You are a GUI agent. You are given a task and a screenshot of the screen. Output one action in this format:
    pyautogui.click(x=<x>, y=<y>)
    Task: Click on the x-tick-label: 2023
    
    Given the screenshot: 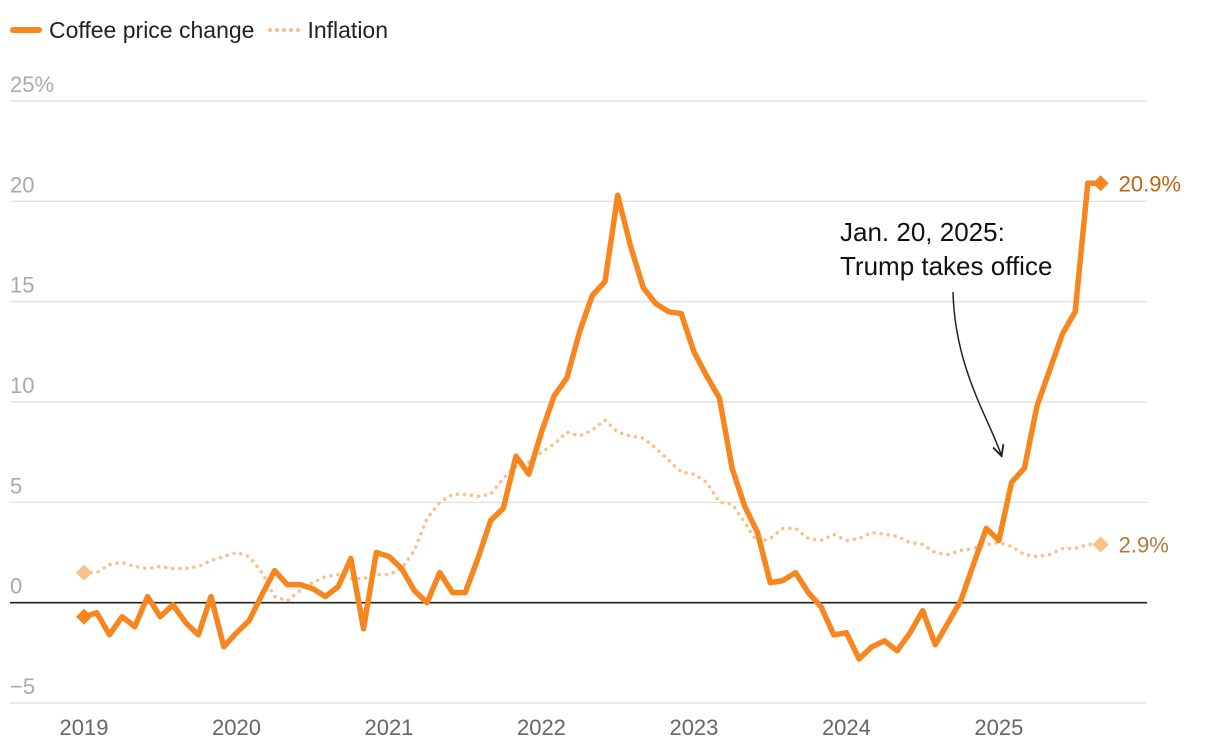 What is the action you would take?
    pyautogui.click(x=693, y=727)
    